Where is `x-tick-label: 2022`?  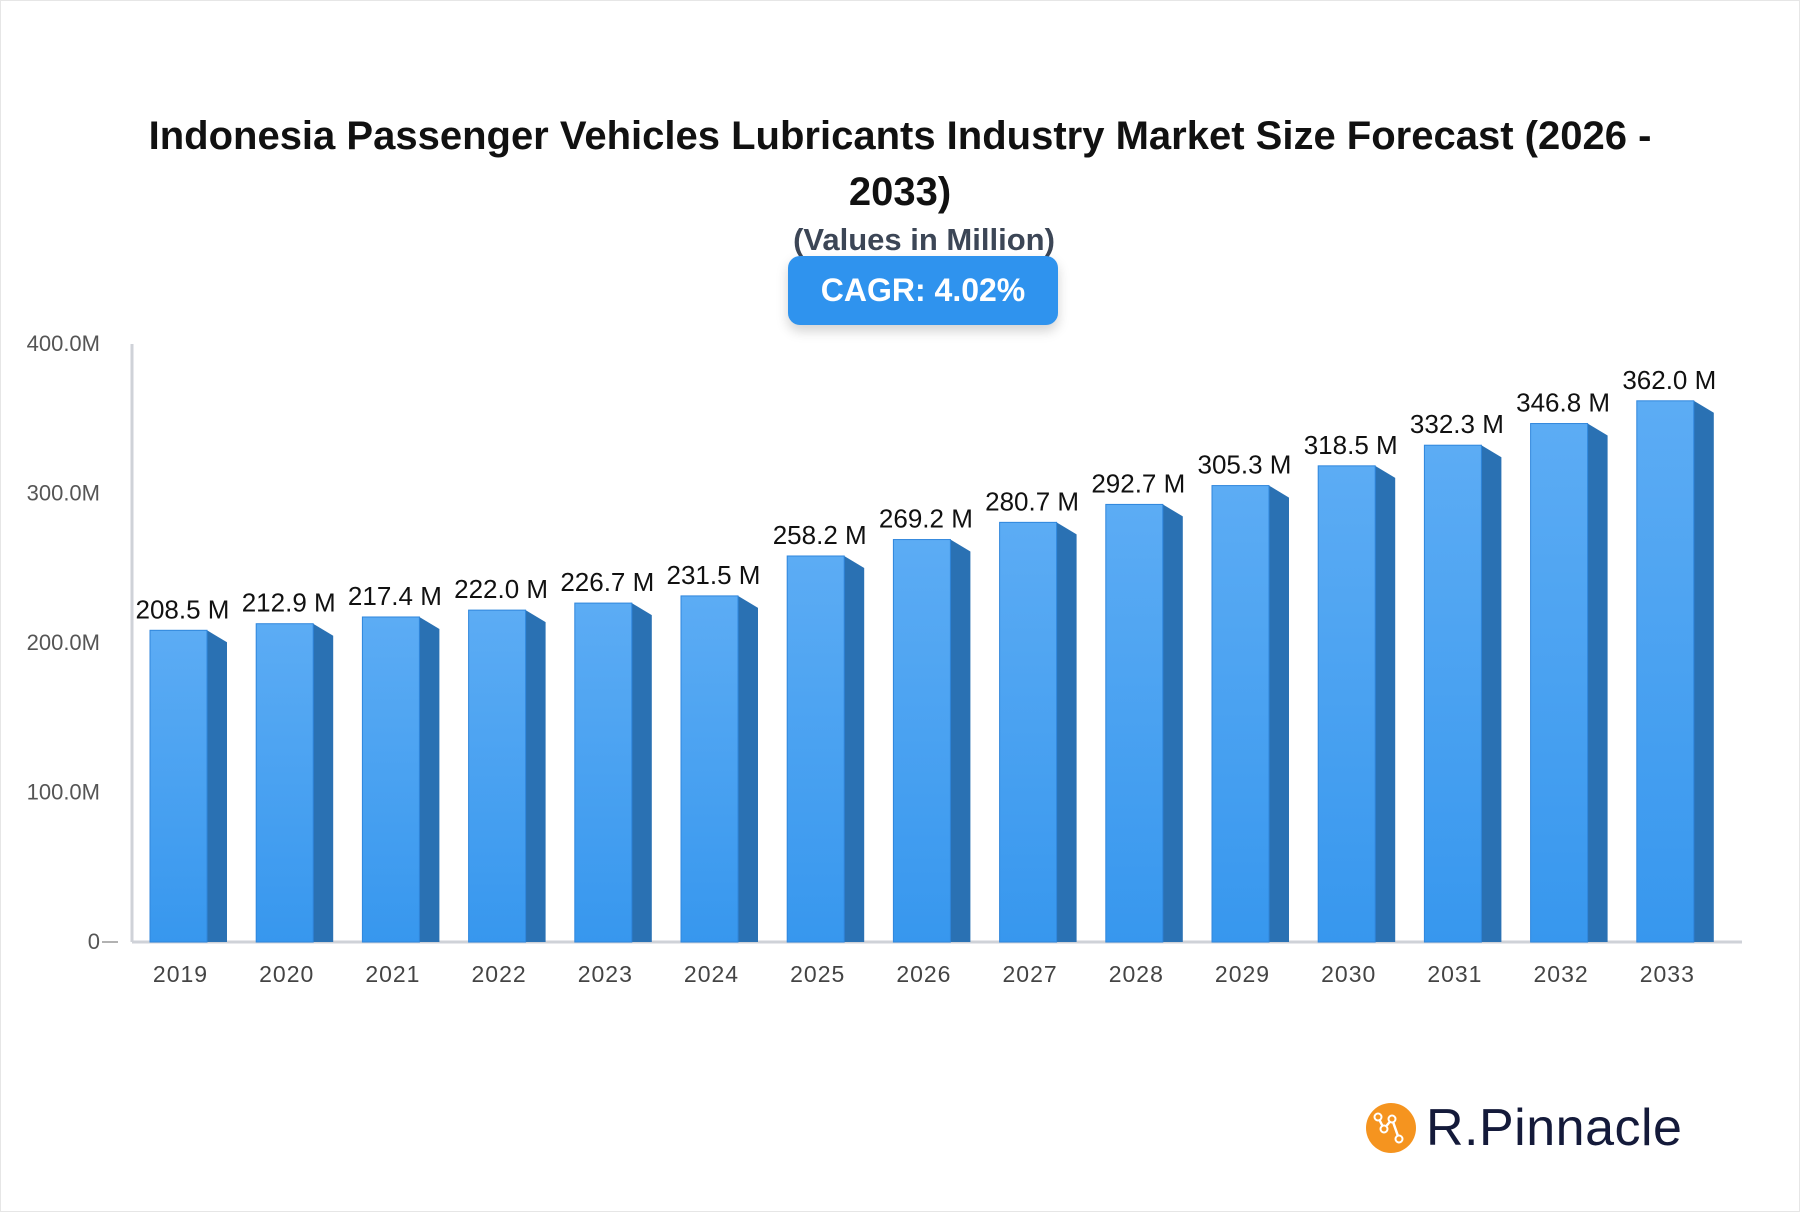 x-tick-label: 2022 is located at coordinates (499, 974).